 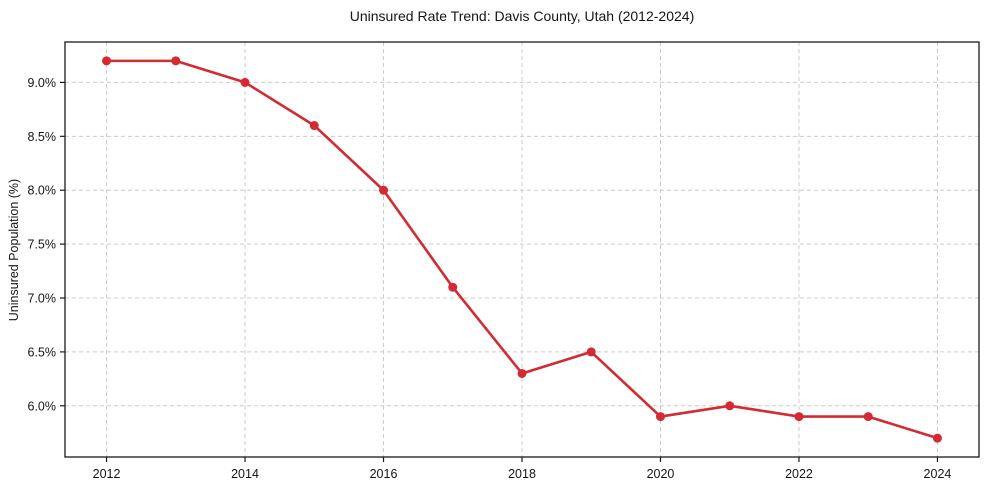 I want to click on x-tick-label: 2018, so click(x=522, y=474).